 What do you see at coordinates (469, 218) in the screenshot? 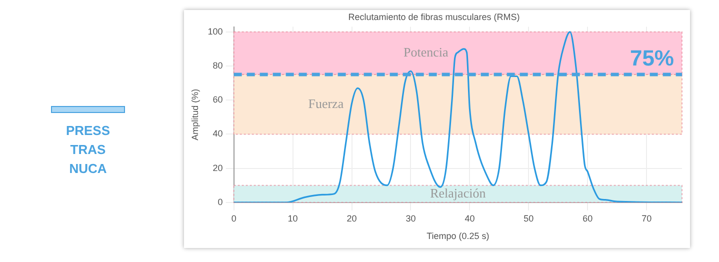
I see `x-tick-label: 40` at bounding box center [469, 218].